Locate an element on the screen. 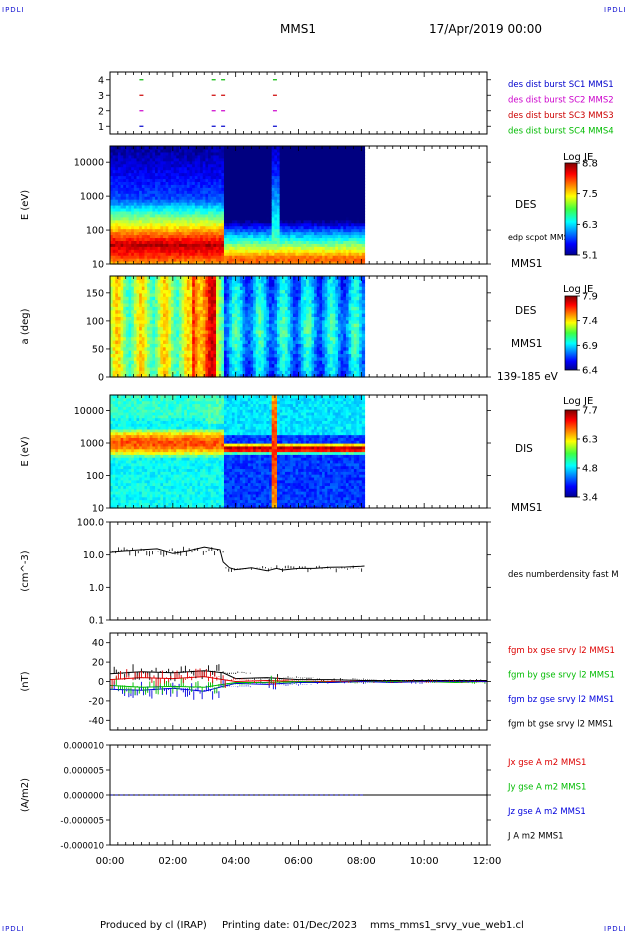 The image size is (630, 934). y-tick-label: 2 is located at coordinates (101, 111).